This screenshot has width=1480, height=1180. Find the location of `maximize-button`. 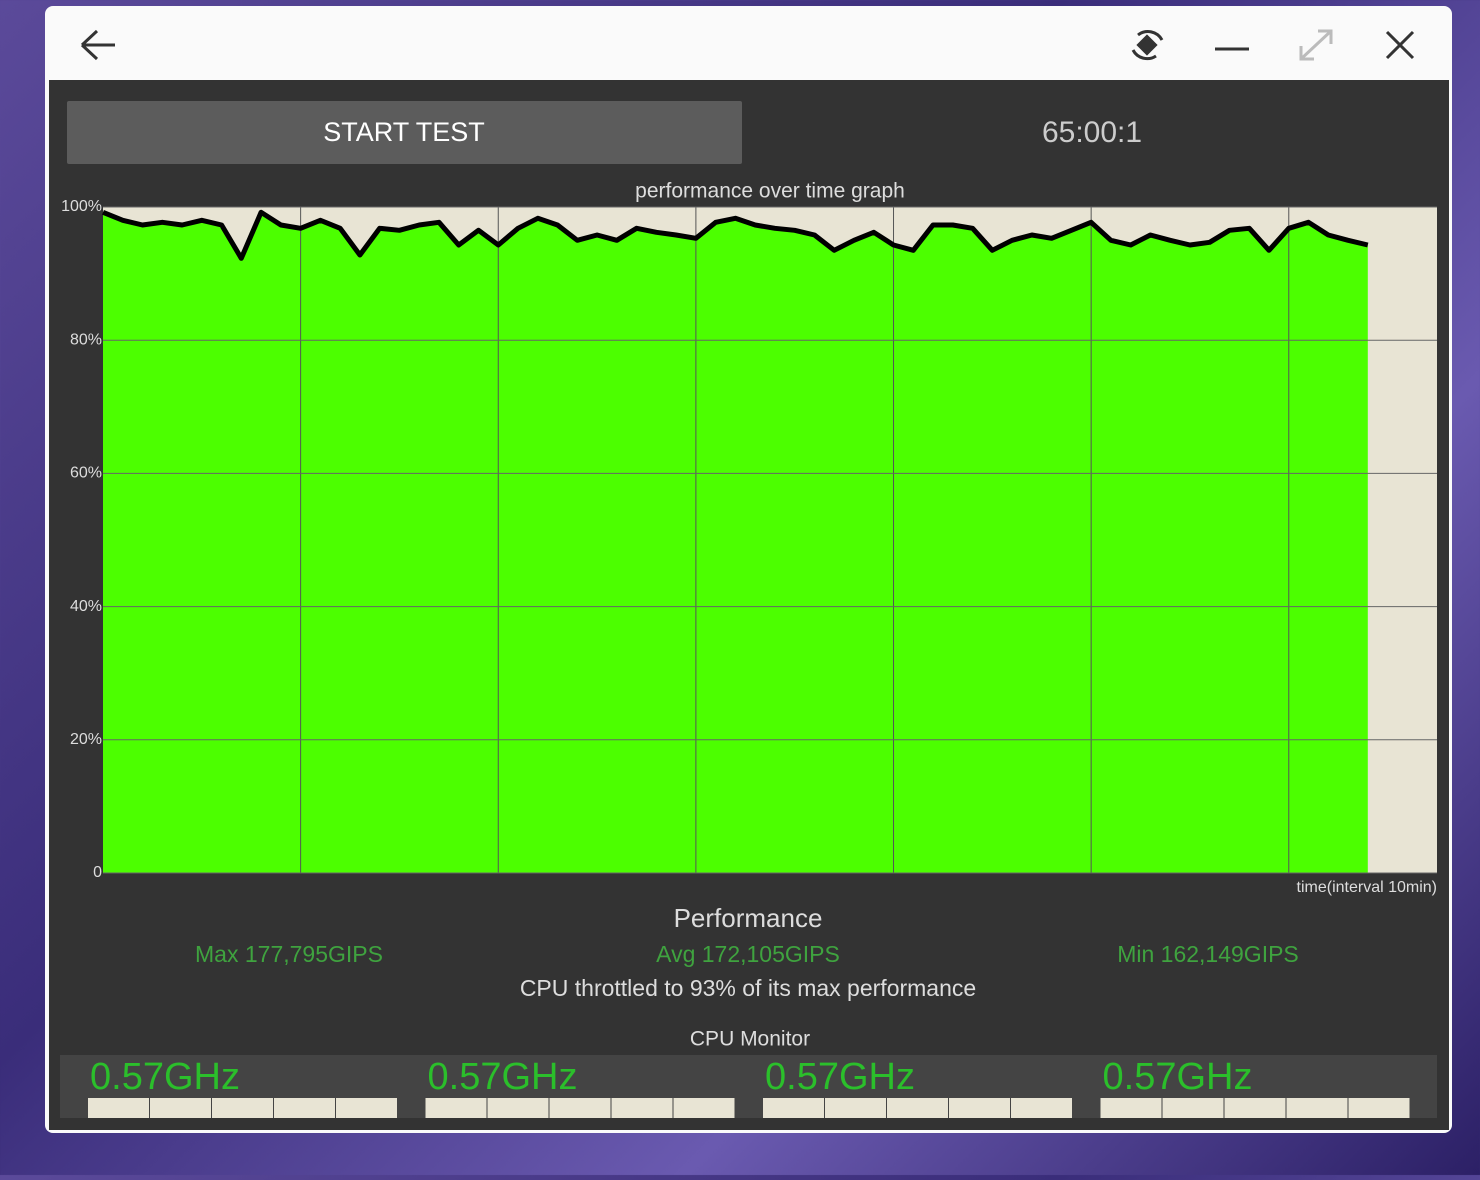

maximize-button is located at coordinates (1316, 45).